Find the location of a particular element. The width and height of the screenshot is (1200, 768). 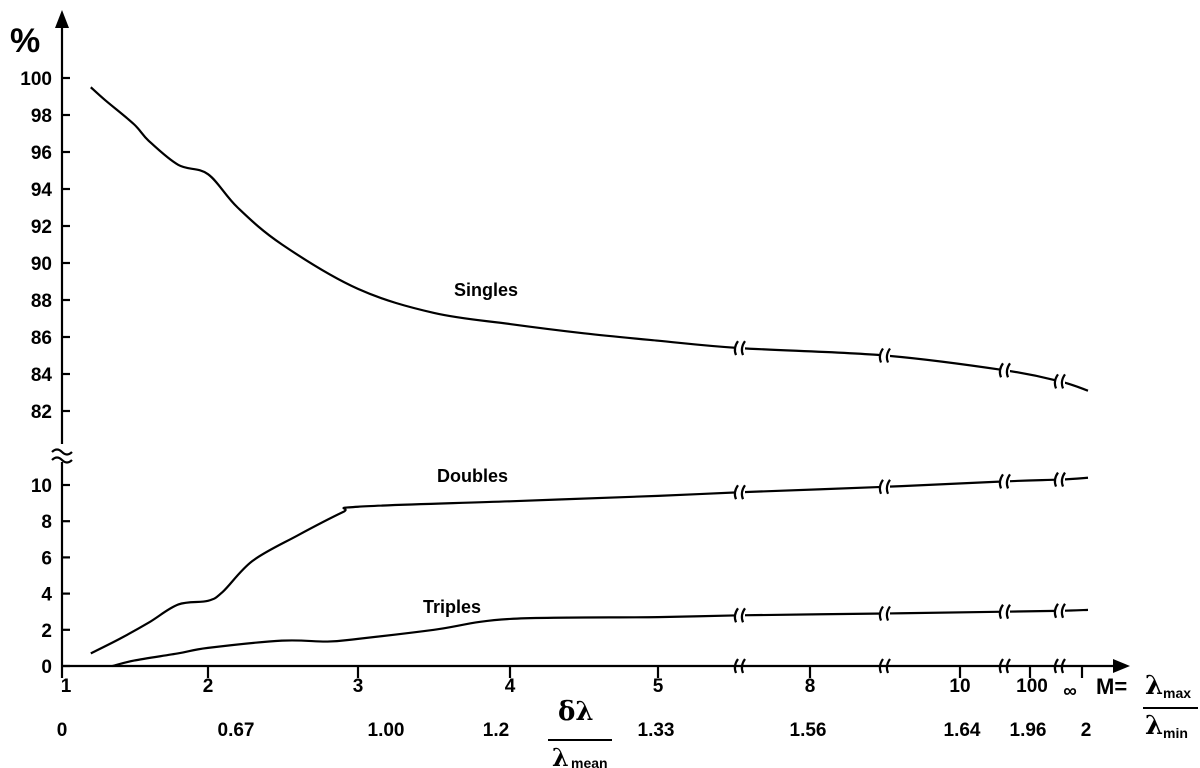

x-tick-label-m: 4 is located at coordinates (510, 686).